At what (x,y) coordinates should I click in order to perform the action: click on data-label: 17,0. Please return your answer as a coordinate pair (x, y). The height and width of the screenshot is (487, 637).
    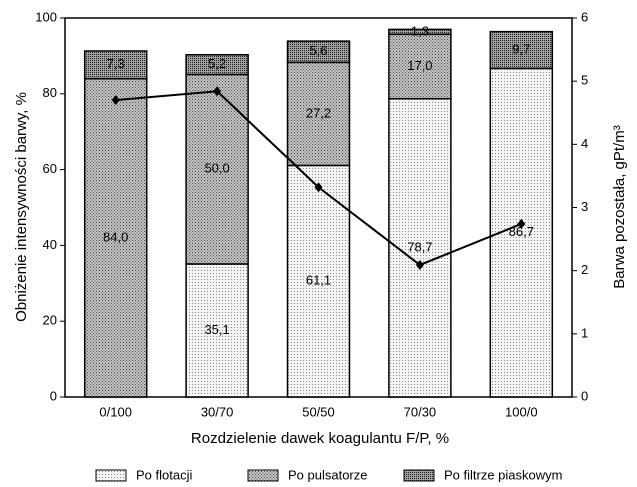
    Looking at the image, I should click on (419, 65).